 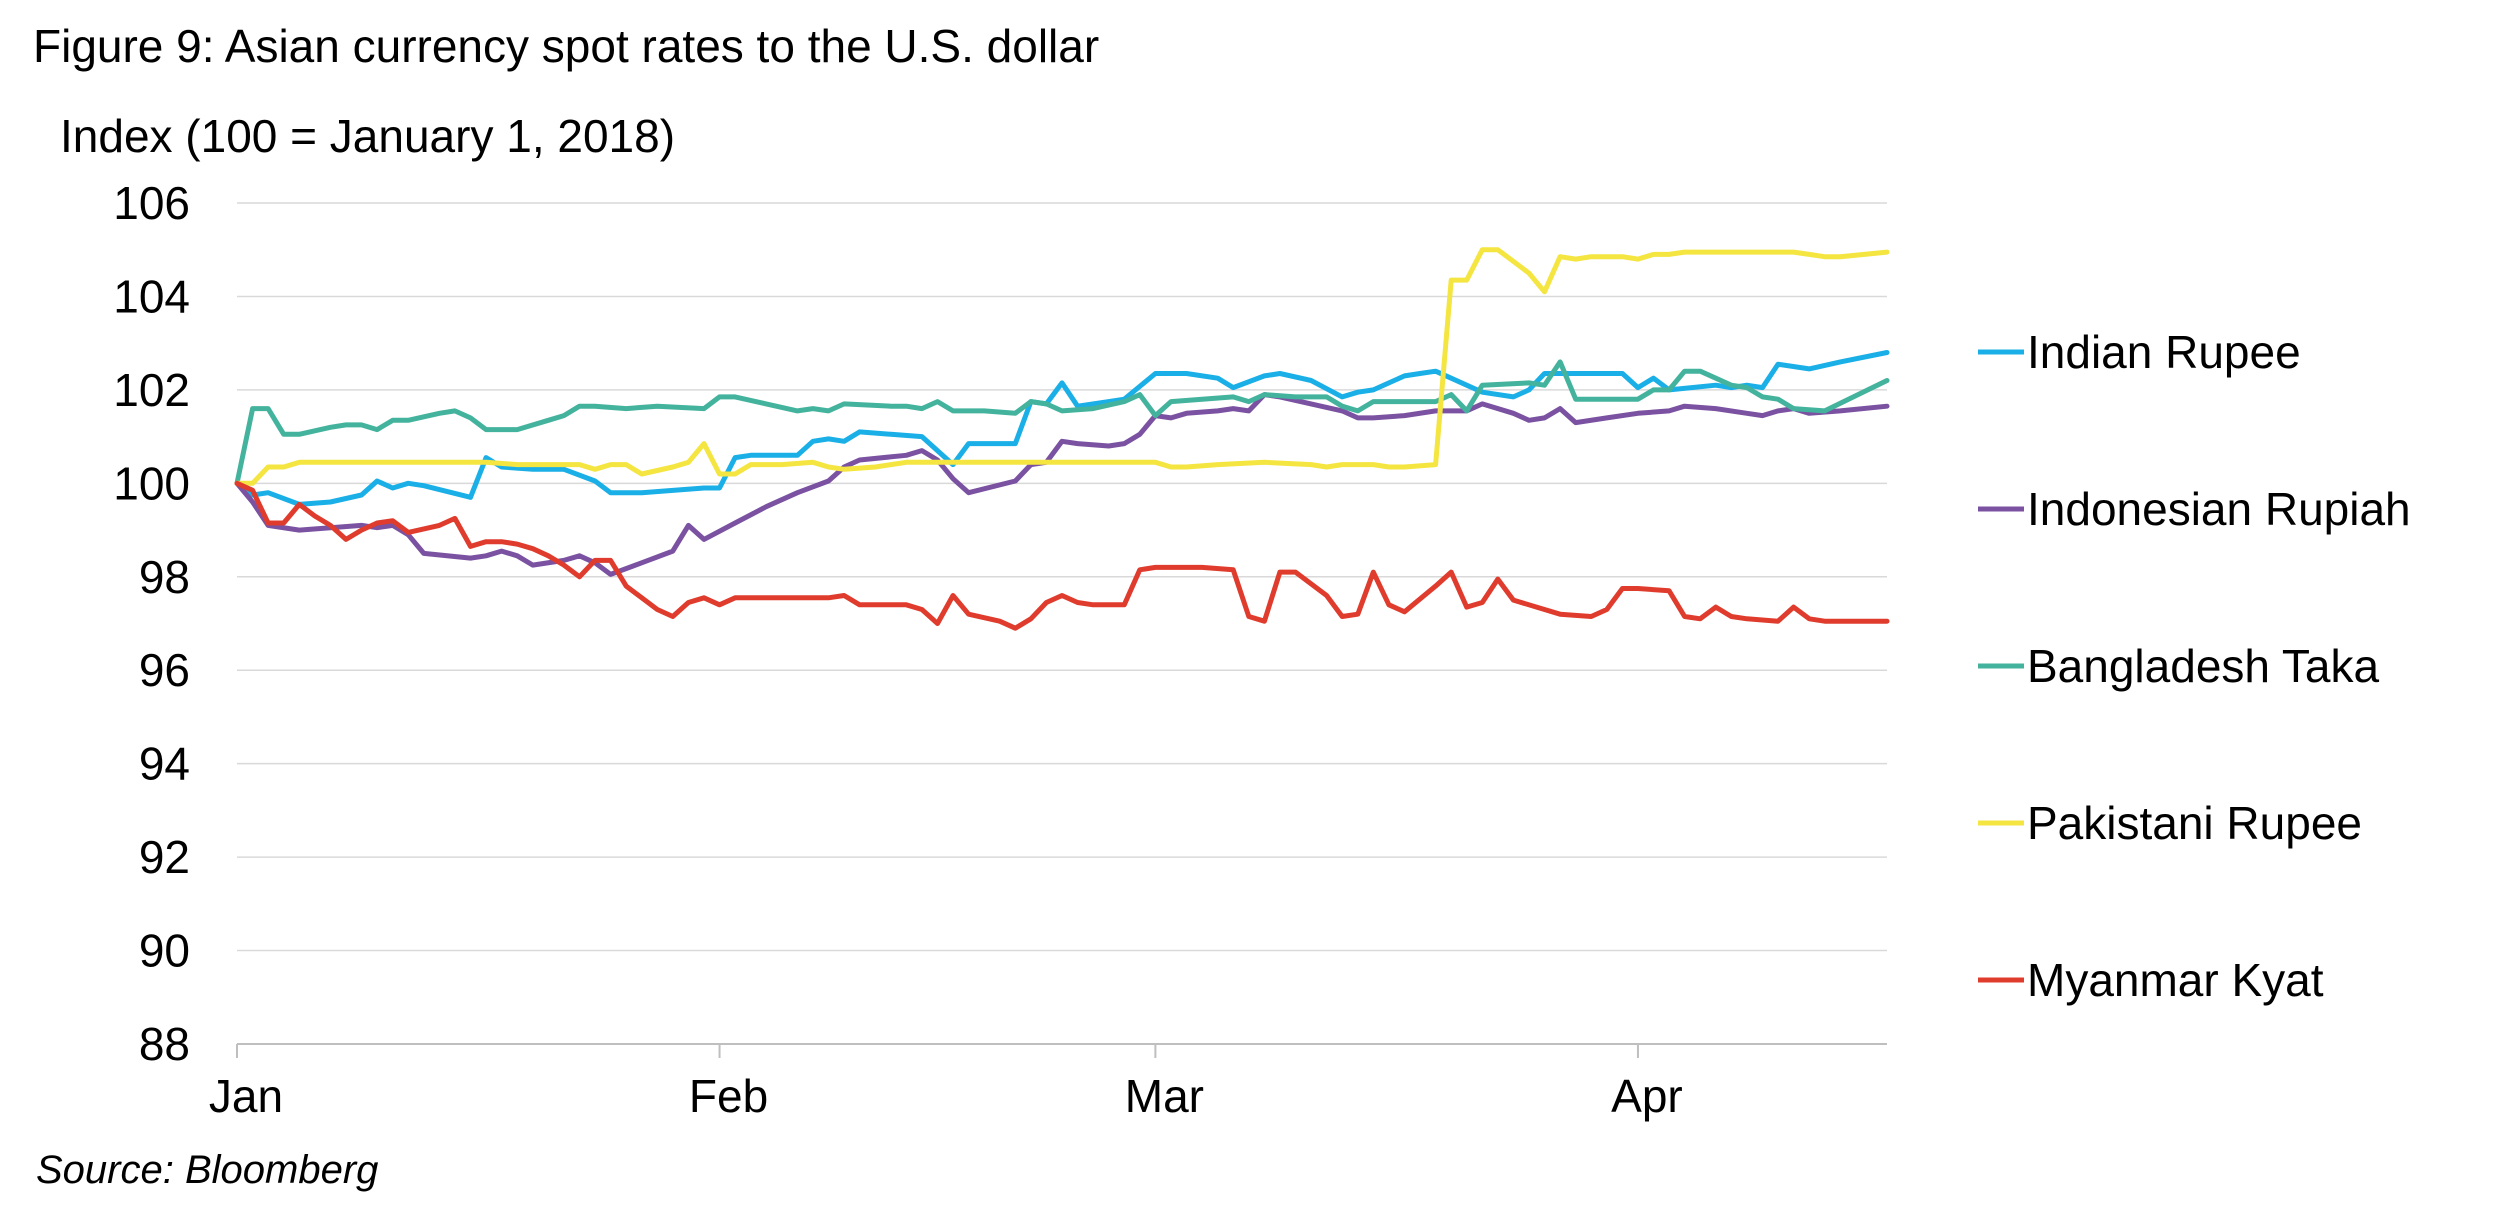 I want to click on x-tick-label: Jan, so click(x=246, y=1096).